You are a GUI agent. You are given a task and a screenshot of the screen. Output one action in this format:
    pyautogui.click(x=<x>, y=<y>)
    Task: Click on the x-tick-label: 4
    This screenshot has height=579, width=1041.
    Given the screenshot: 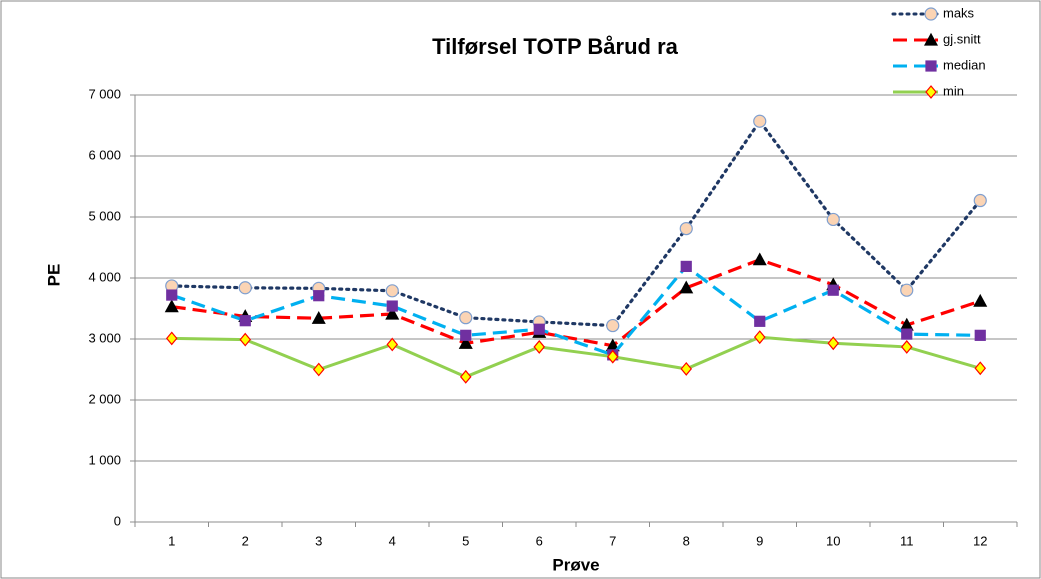 What is the action you would take?
    pyautogui.click(x=392, y=540)
    